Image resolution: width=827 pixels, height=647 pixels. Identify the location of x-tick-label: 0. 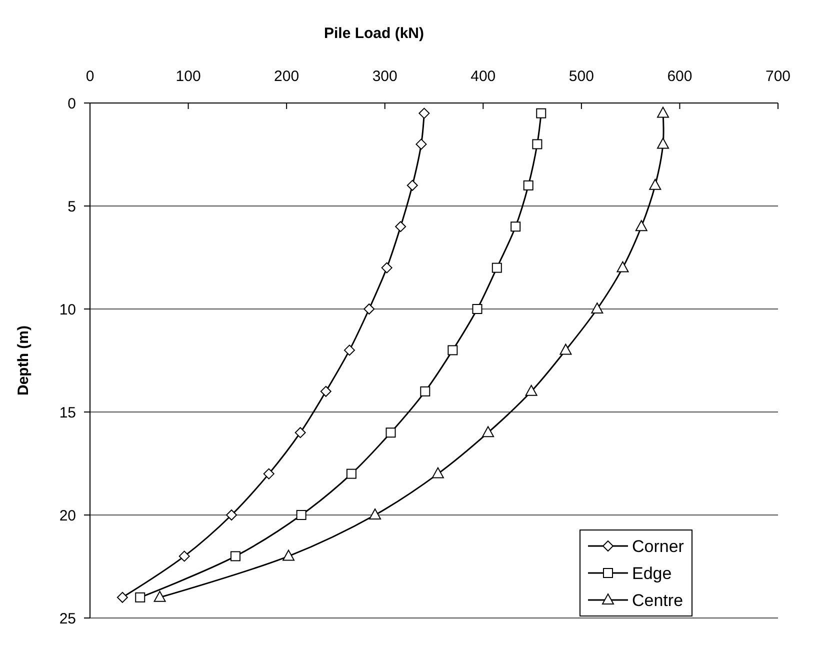
(90, 76).